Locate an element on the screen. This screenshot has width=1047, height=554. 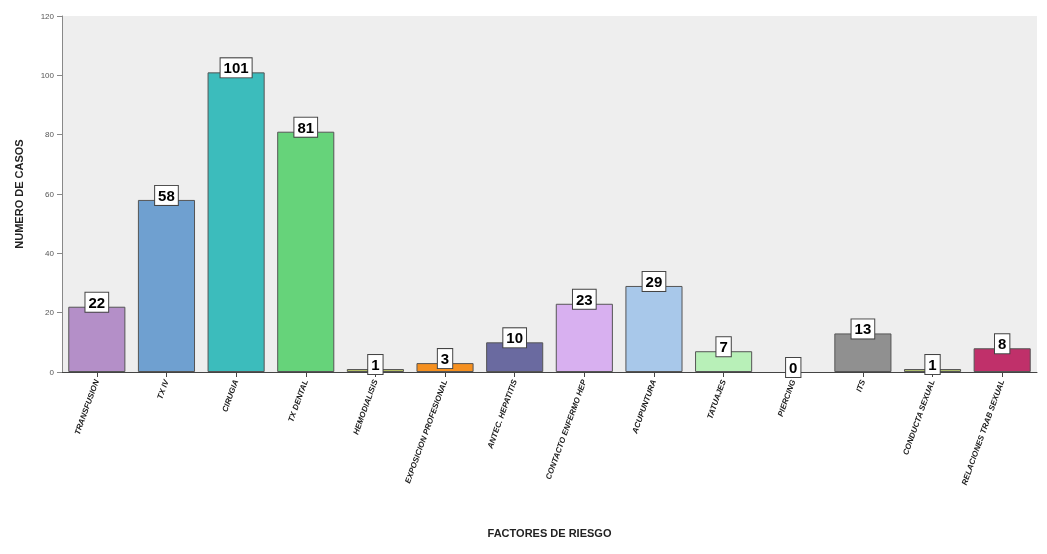
data-label: 101 is located at coordinates (236, 68).